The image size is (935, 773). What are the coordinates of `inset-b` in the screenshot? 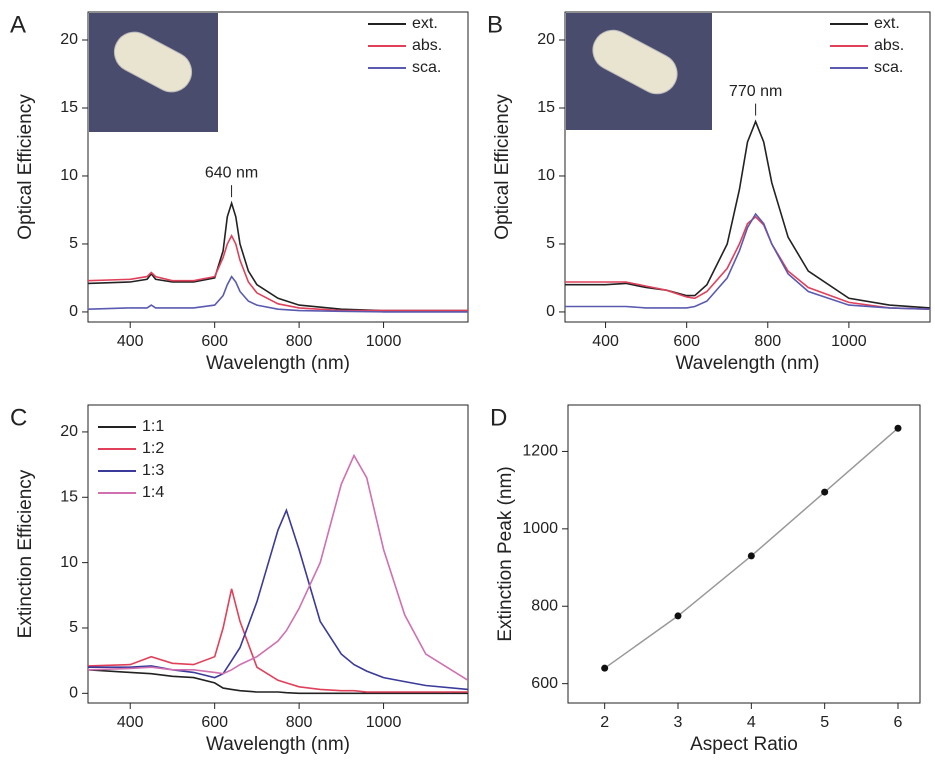 It's located at (639, 71).